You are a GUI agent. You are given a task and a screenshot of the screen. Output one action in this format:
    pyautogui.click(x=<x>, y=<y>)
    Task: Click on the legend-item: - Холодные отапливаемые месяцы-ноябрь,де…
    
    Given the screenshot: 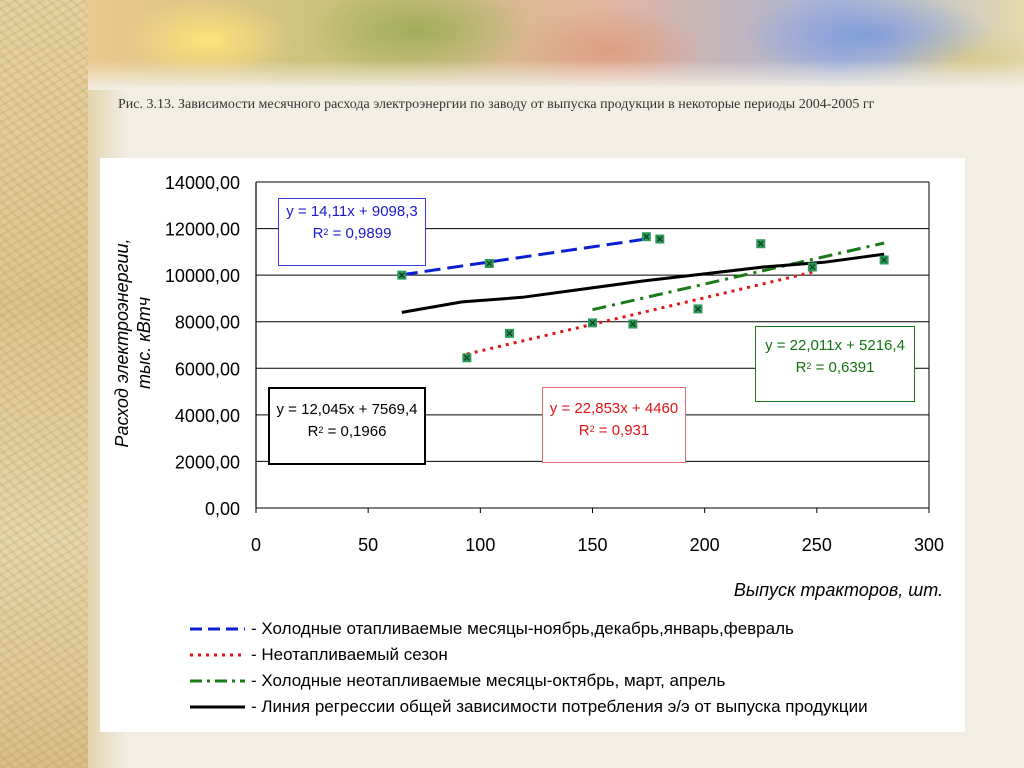 What is the action you would take?
    pyautogui.click(x=575, y=629)
    